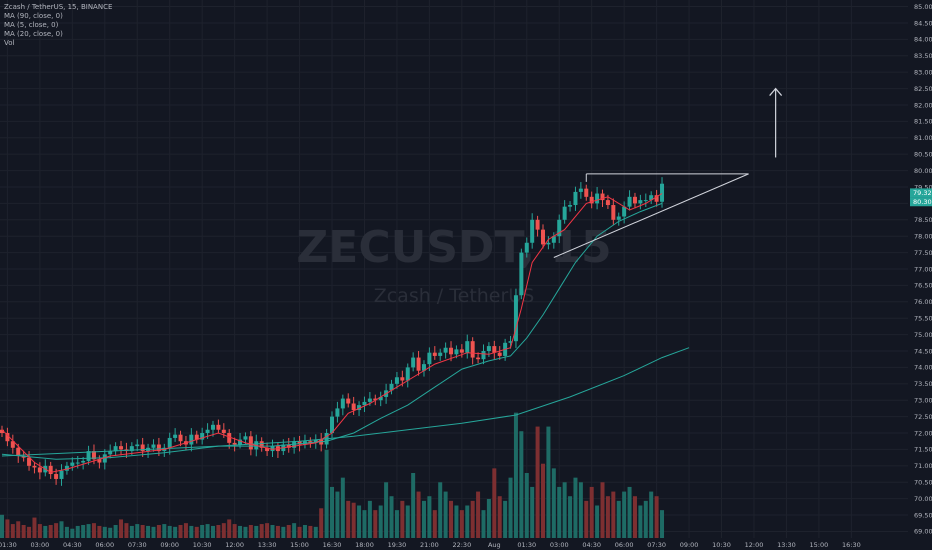  What do you see at coordinates (923, 401) in the screenshot?
I see `price-tick-label: 73.00` at bounding box center [923, 401].